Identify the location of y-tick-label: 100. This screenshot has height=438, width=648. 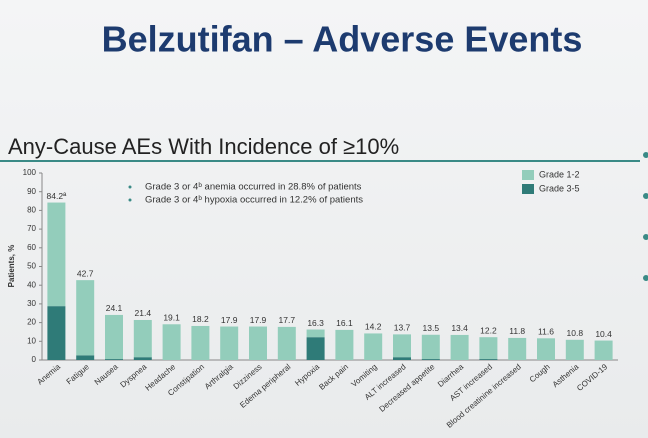
(30, 172).